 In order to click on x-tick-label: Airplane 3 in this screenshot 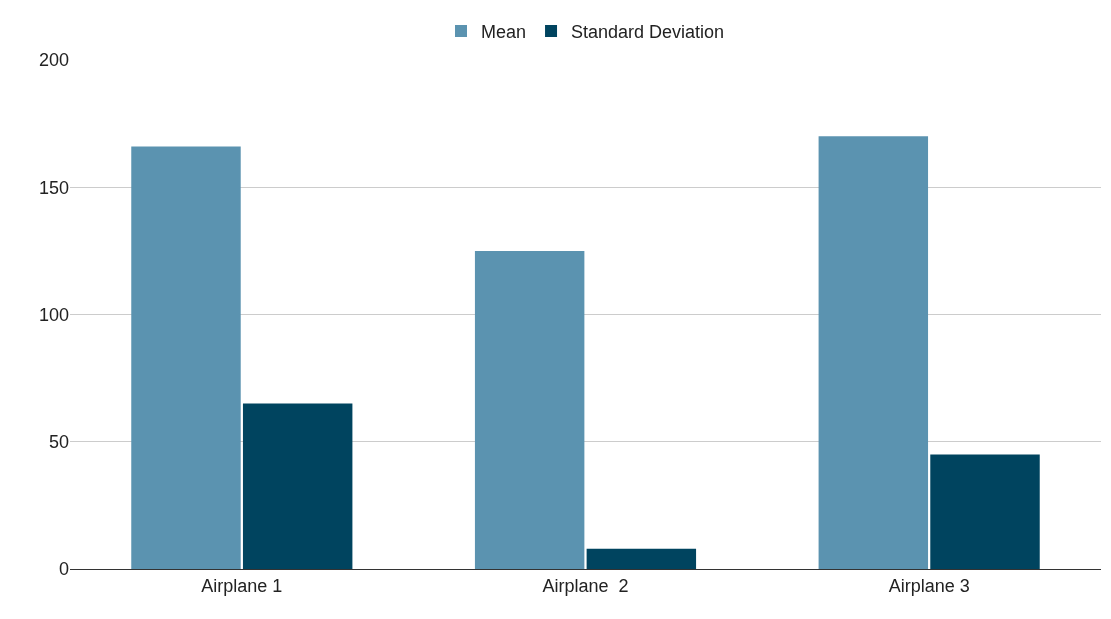, I will do `click(929, 585)`.